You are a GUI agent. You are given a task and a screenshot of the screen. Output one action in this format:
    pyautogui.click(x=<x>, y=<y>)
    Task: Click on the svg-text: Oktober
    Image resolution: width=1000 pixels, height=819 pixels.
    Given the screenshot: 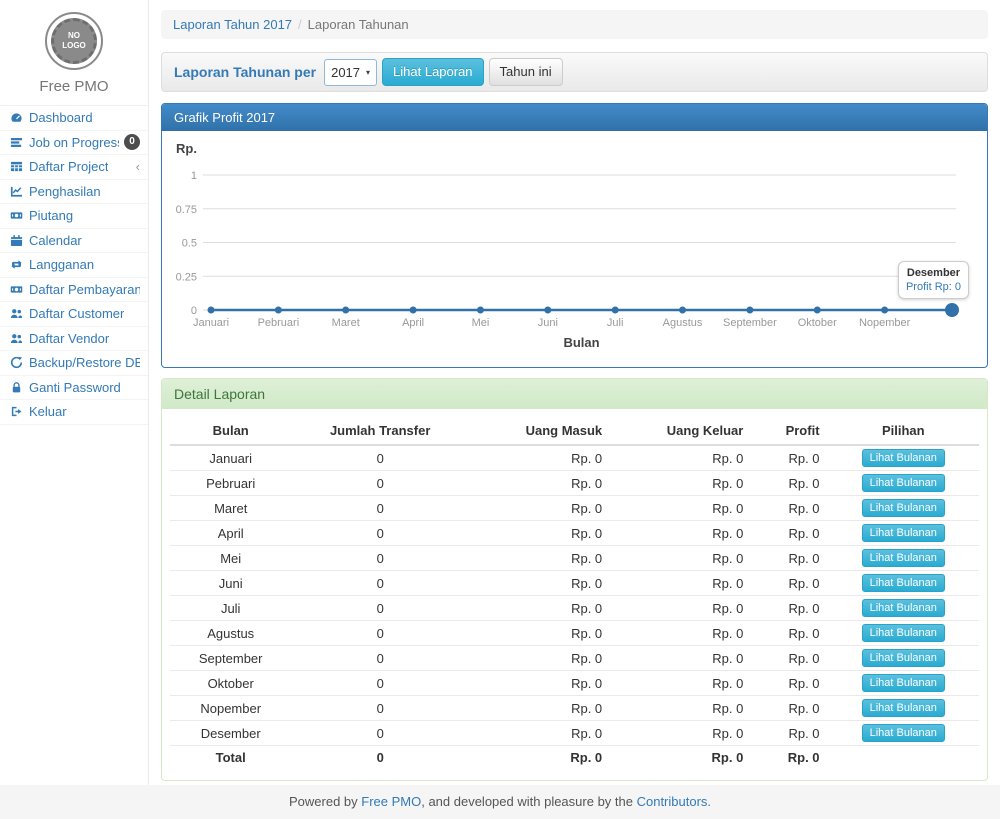 What is the action you would take?
    pyautogui.click(x=817, y=323)
    